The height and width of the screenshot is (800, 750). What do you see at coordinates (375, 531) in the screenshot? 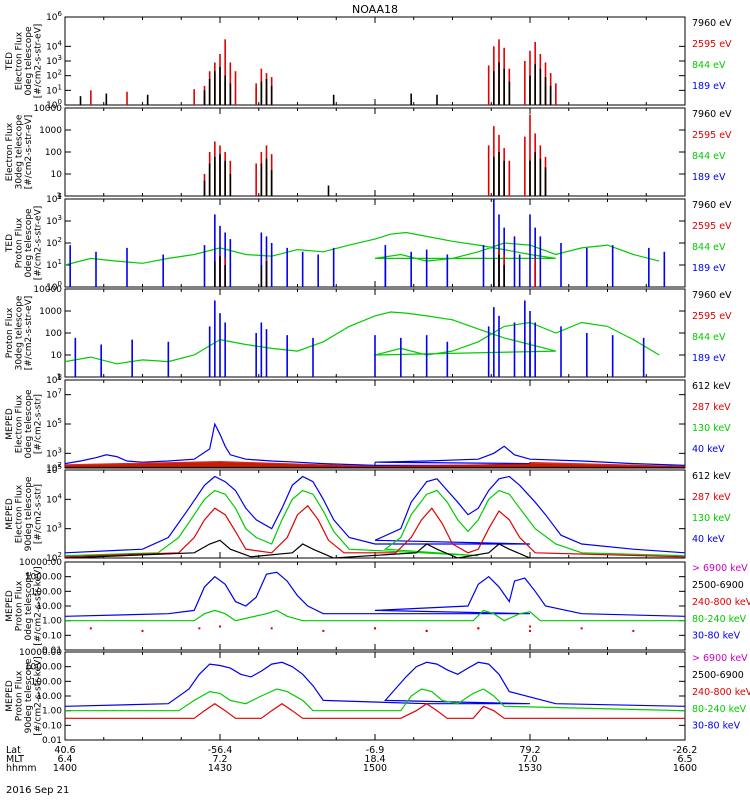
I see `series-287-kev` at bounding box center [375, 531].